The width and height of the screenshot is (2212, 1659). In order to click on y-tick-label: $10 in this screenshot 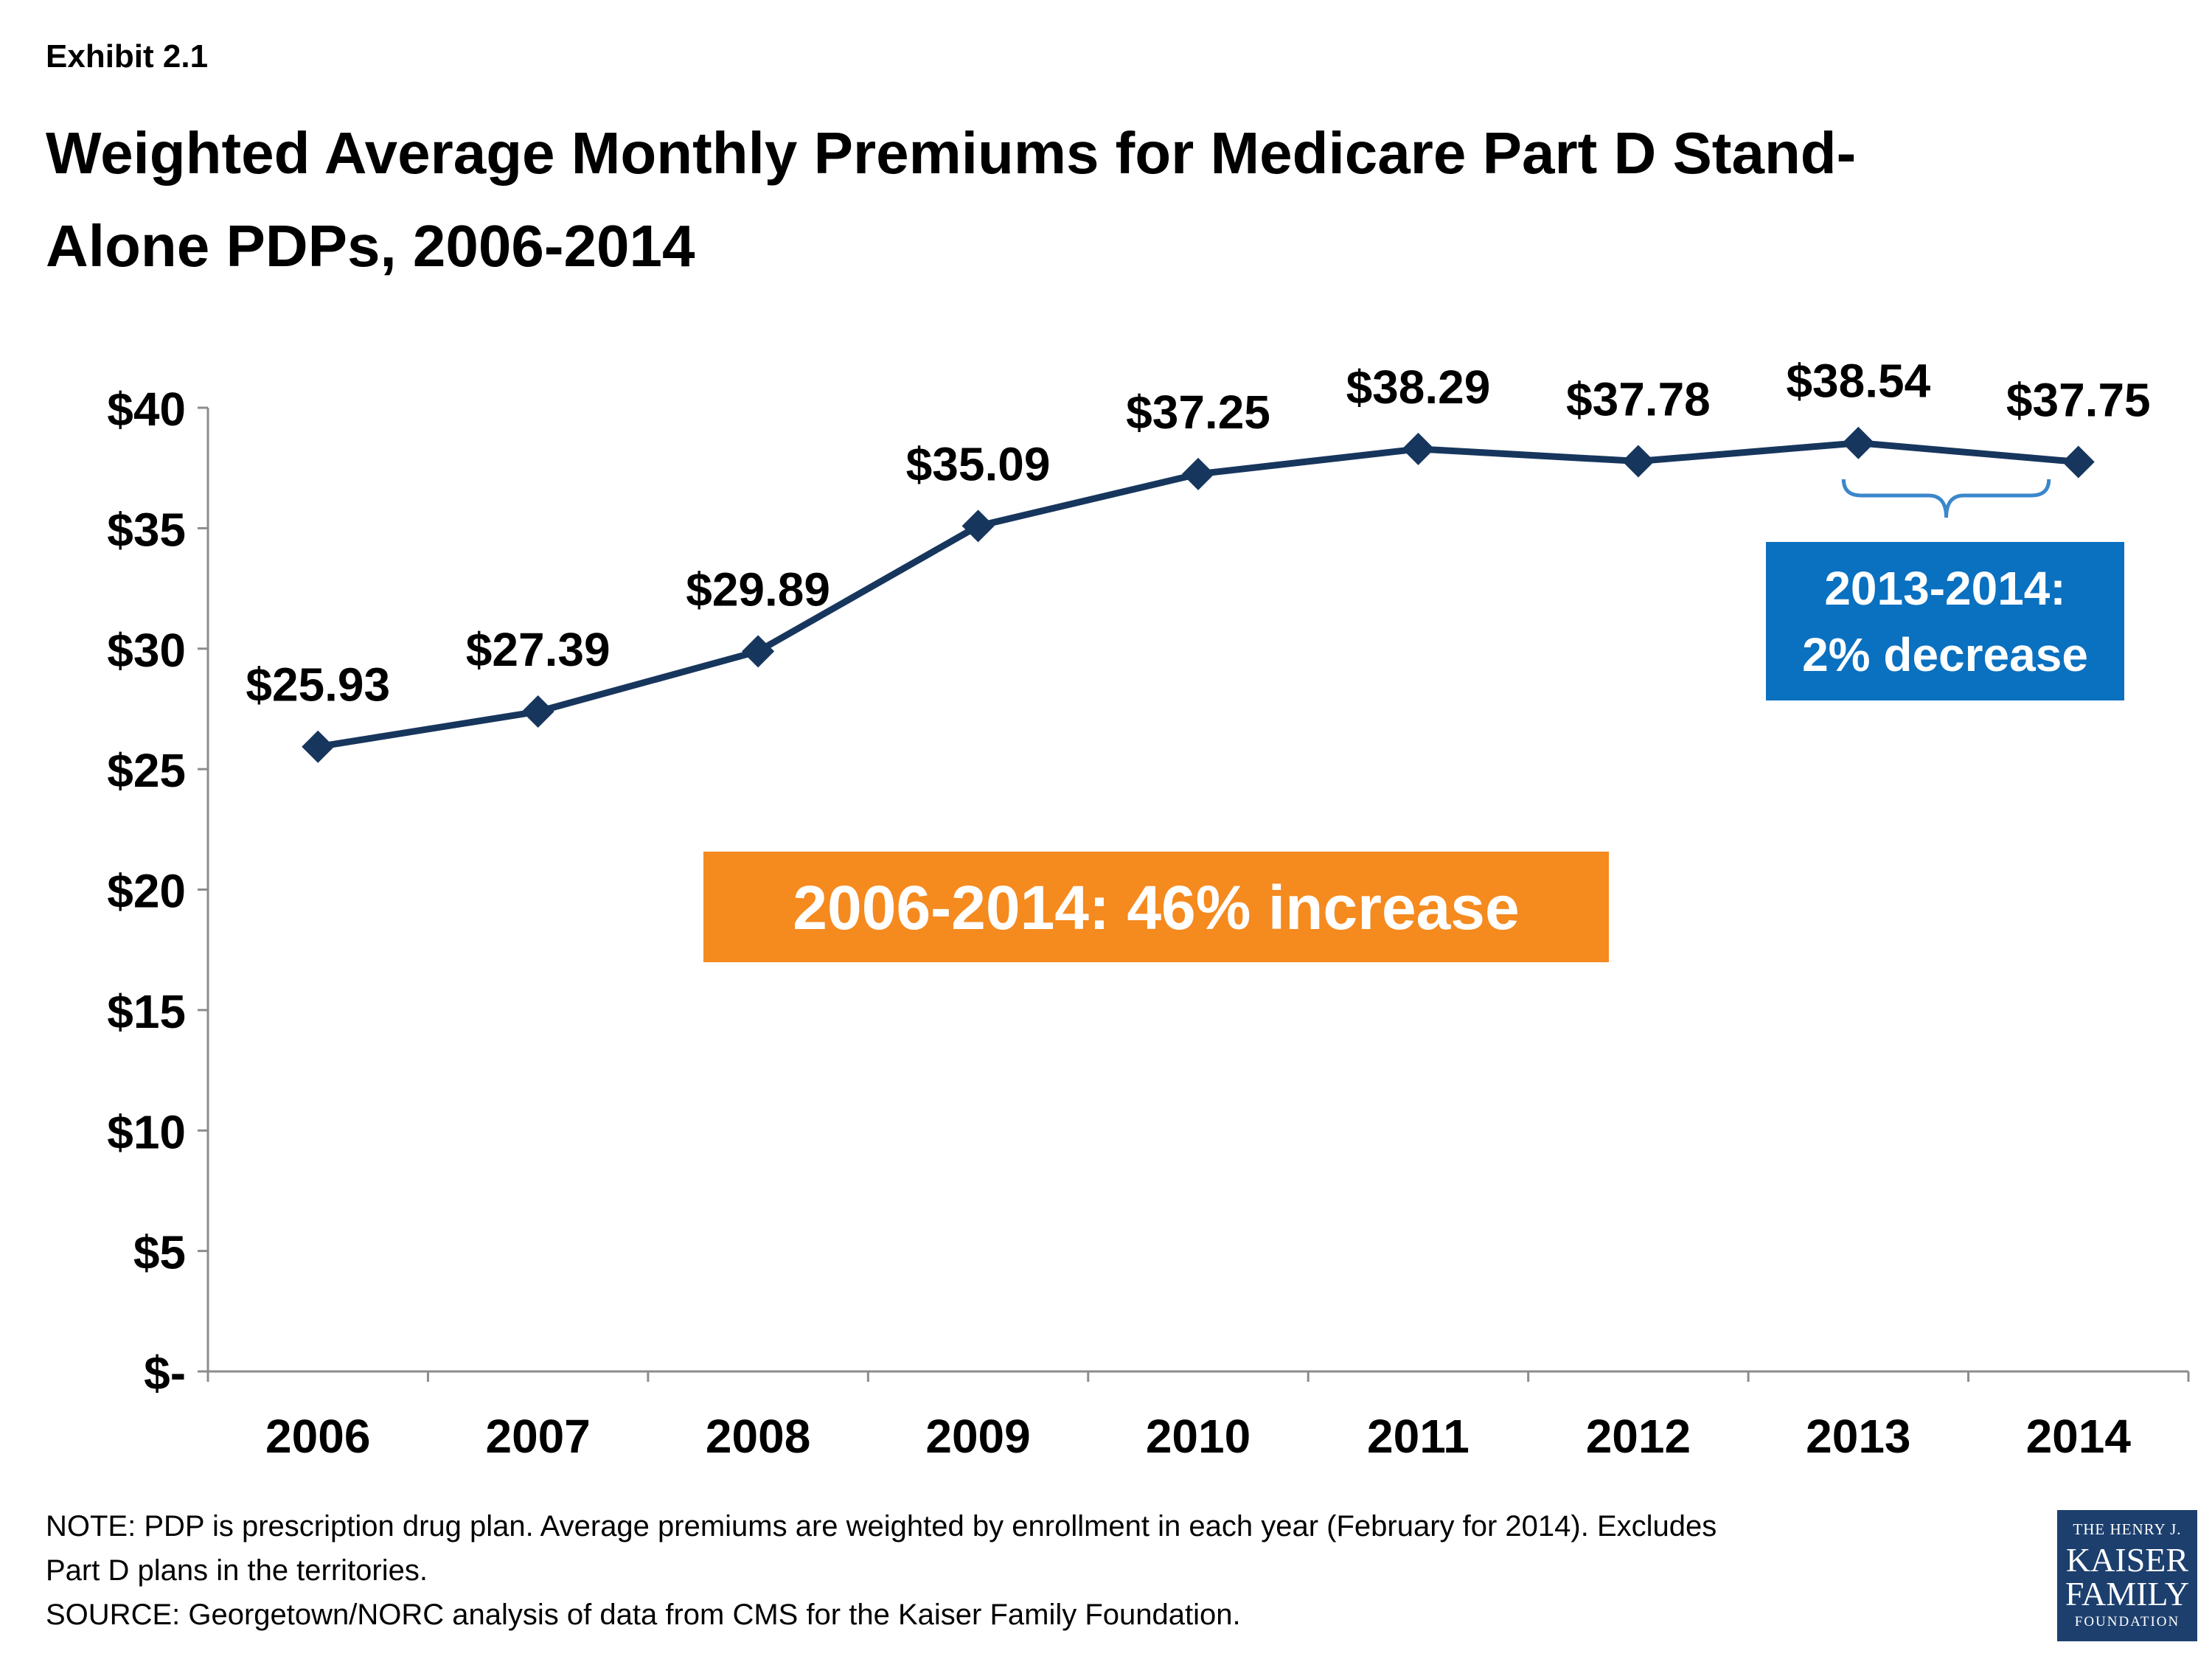, I will do `click(146, 1131)`.